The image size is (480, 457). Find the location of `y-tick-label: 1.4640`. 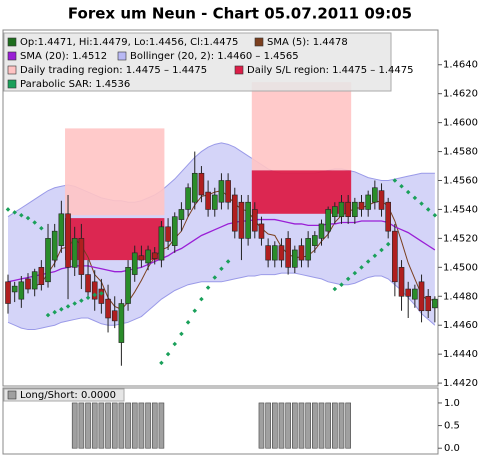

y-tick-label: 1.4640 is located at coordinates (460, 65).